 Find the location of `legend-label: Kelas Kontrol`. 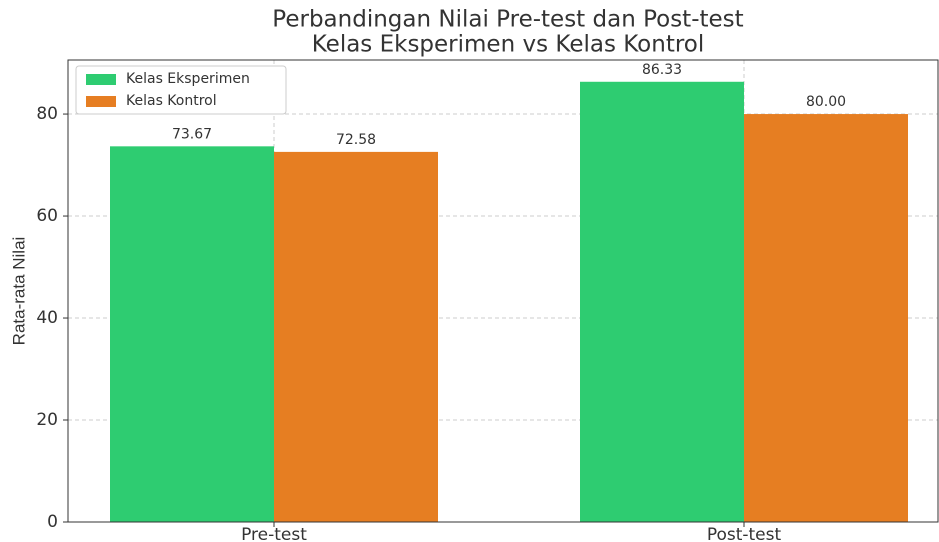

legend-label: Kelas Kontrol is located at coordinates (171, 101).